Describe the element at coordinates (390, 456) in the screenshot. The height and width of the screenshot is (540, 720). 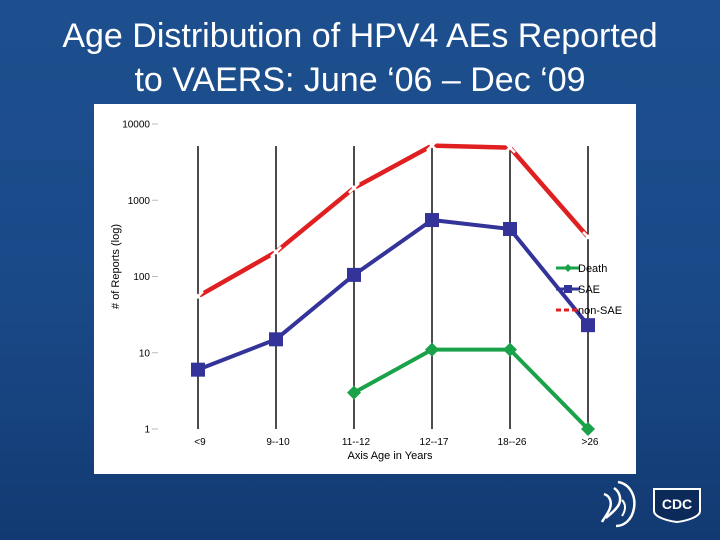
I see `x-axis-title: Axis Age in Years` at that location.